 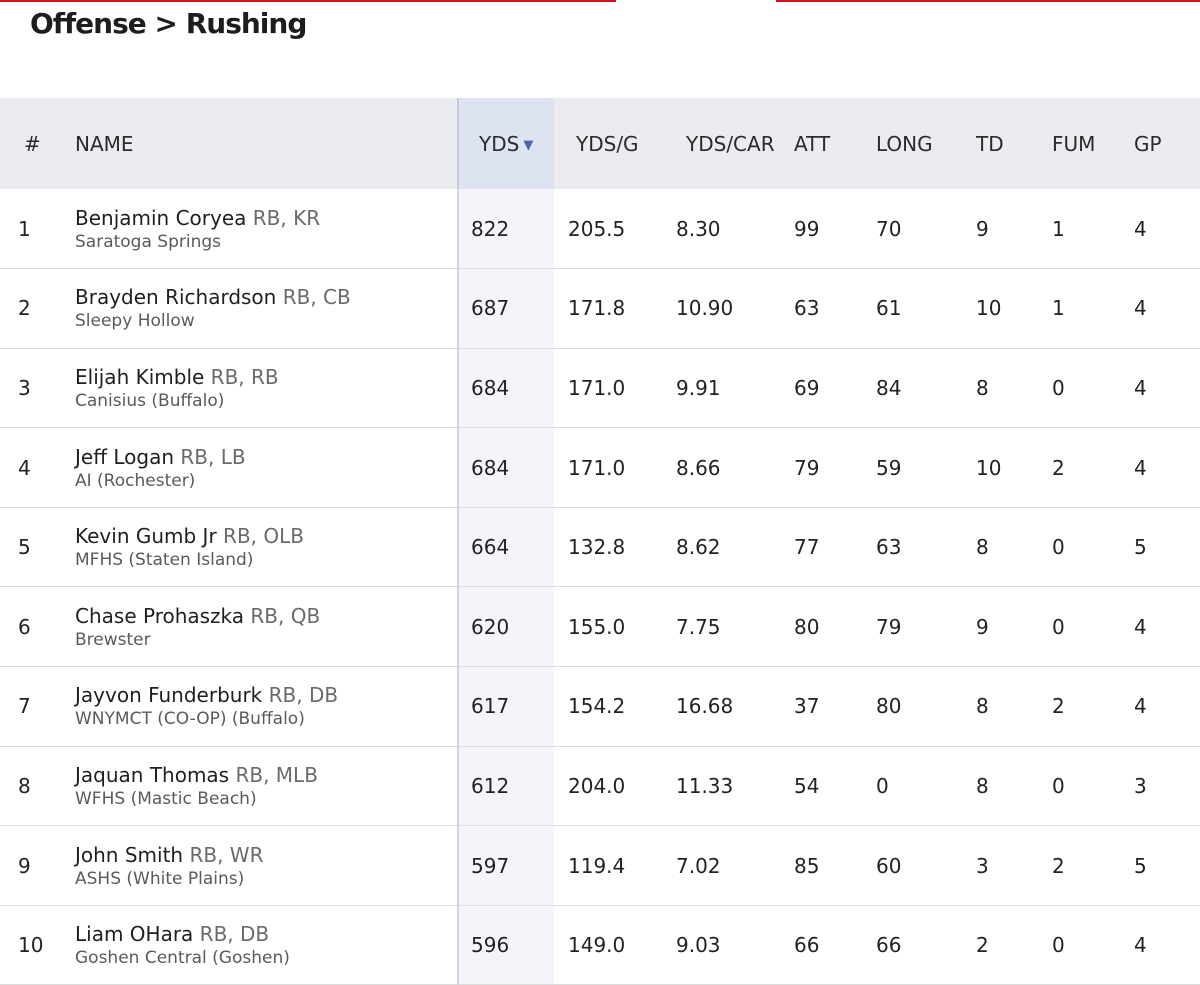 I want to click on player-name-link: Liam OHara, so click(x=134, y=934).